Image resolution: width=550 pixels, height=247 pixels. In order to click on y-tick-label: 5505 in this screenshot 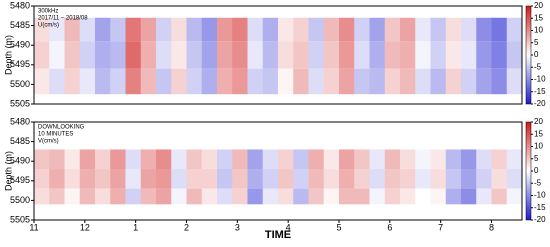, I will do `click(20, 103)`.